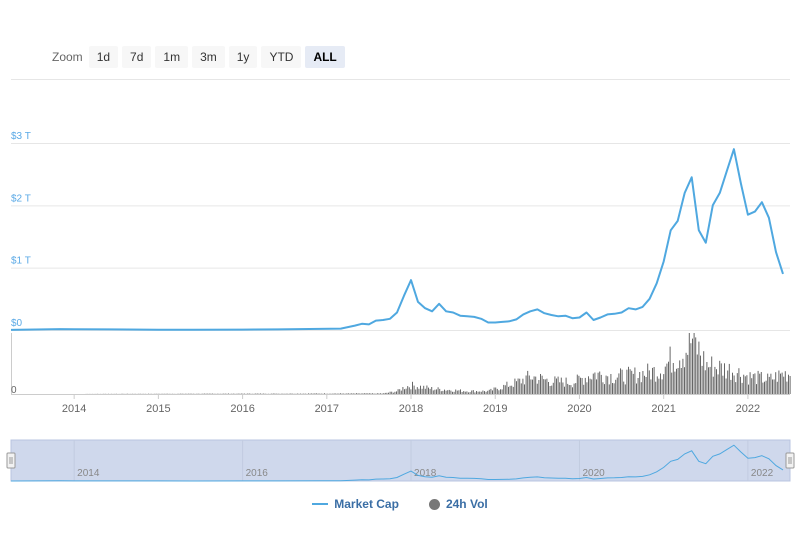 This screenshot has height=550, width=800. Describe the element at coordinates (243, 57) in the screenshot. I see `zoom-1y-button: 1y` at that location.